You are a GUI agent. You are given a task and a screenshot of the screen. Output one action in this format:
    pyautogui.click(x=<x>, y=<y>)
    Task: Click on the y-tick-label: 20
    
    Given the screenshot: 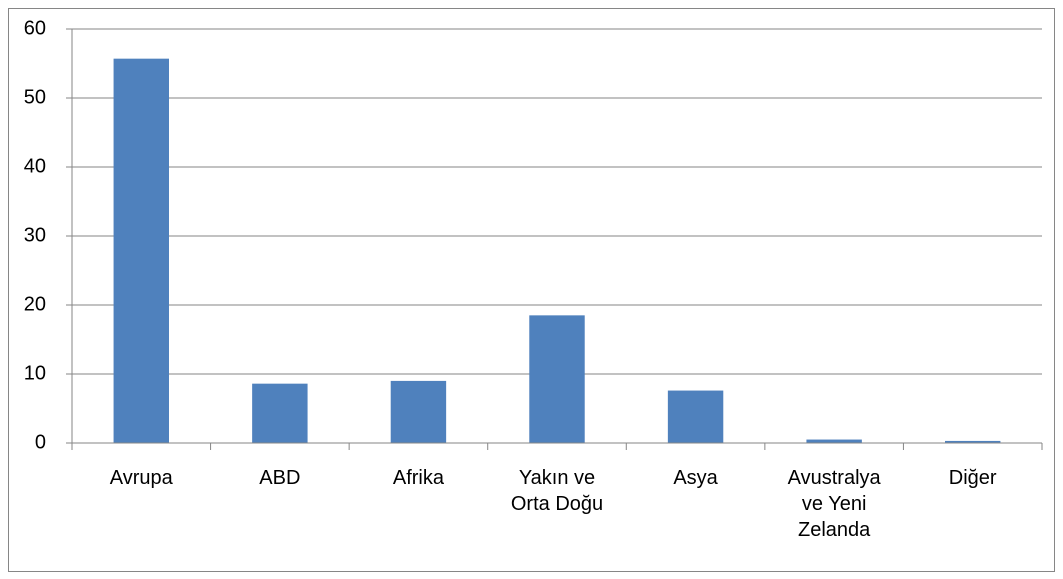 What is the action you would take?
    pyautogui.click(x=35, y=304)
    